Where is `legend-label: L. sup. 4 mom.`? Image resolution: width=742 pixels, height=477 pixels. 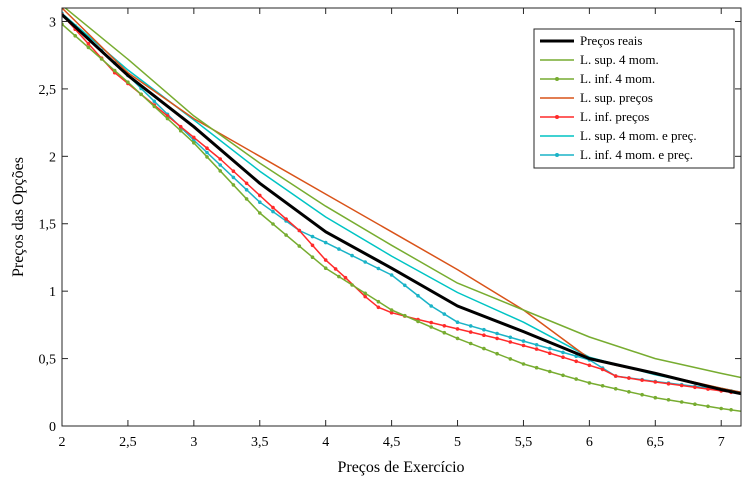
legend-label: L. sup. 4 mom. is located at coordinates (619, 59).